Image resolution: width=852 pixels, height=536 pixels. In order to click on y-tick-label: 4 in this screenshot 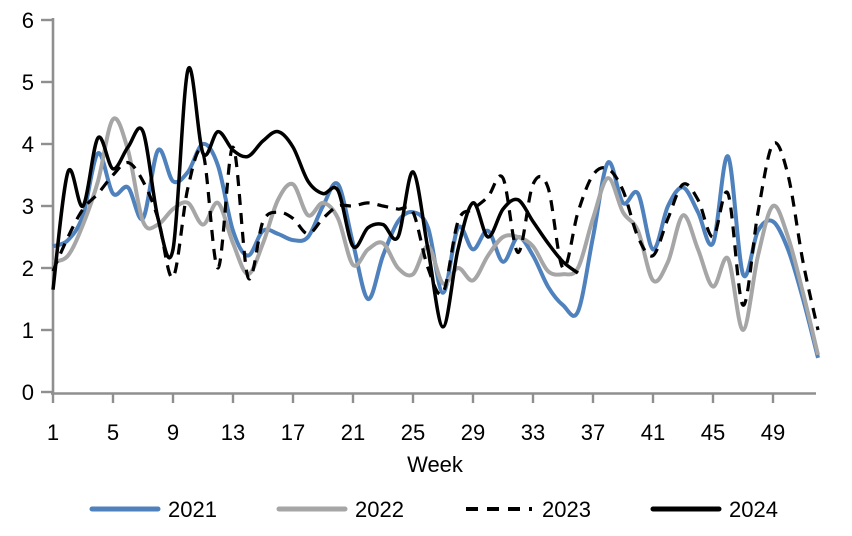, I will do `click(28, 144)`.